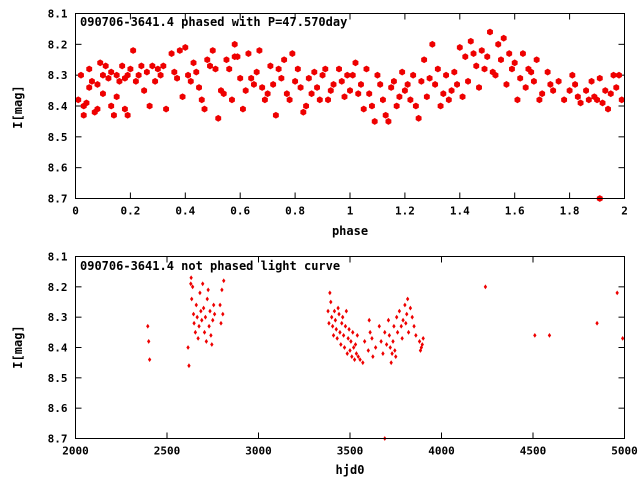 Image resolution: width=640 pixels, height=480 pixels. Describe the element at coordinates (350, 470) in the screenshot. I see `unphased-x-axis-label: hjd0` at that location.